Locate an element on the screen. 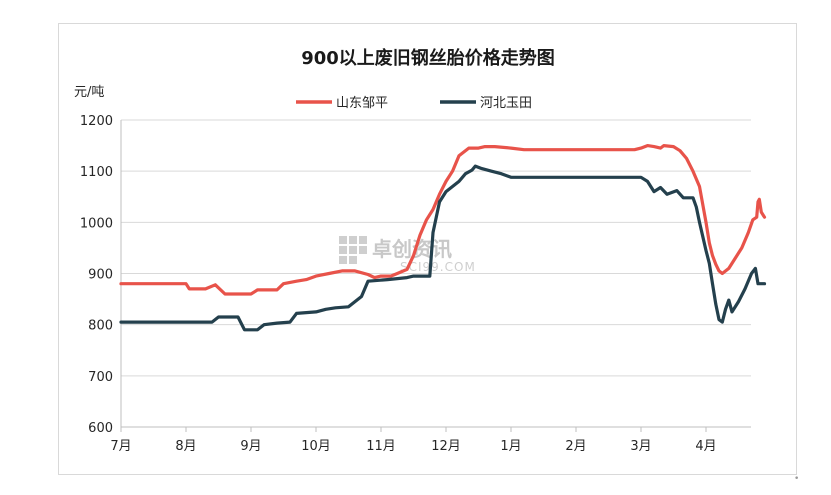  x-tick-label: 3月 is located at coordinates (640, 446).